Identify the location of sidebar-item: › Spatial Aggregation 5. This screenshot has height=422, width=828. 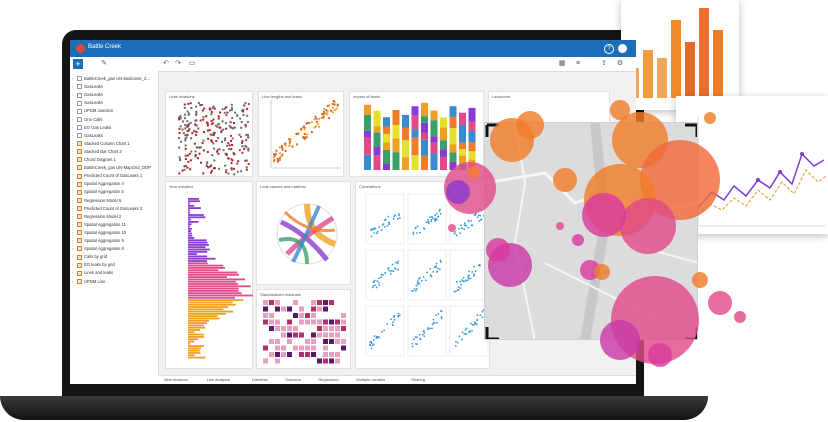
(98, 192).